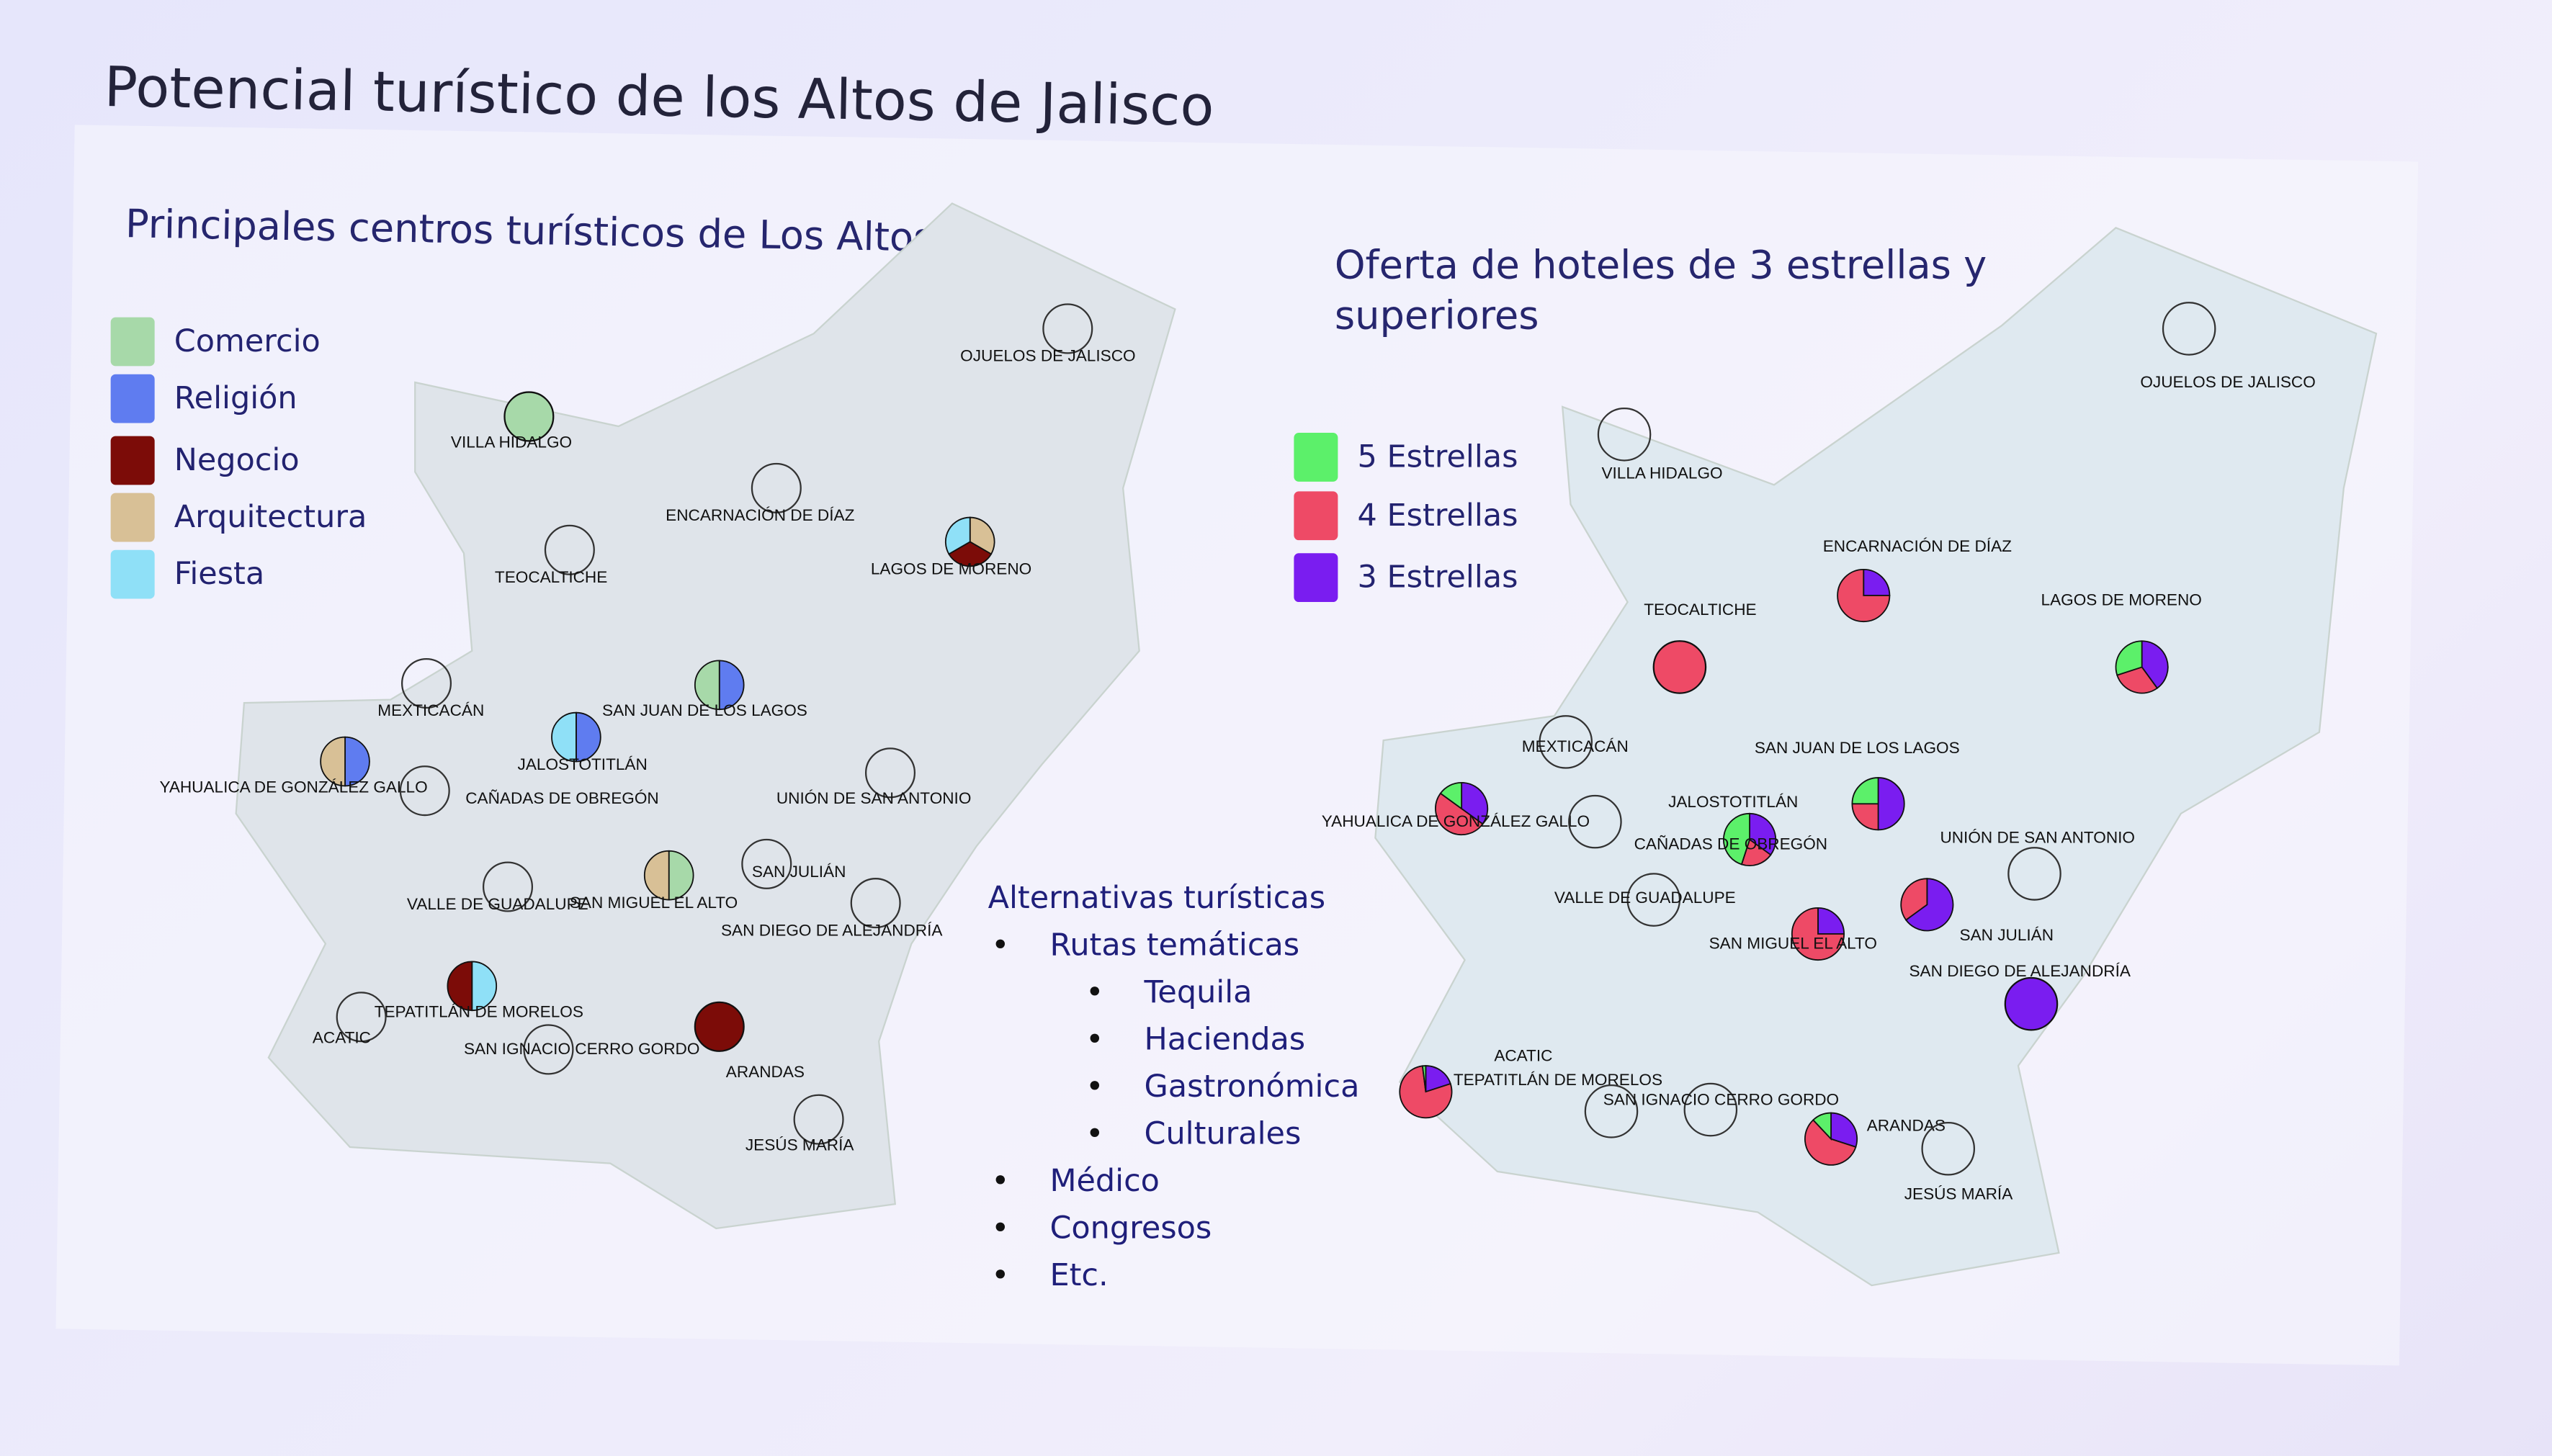 The width and height of the screenshot is (2552, 1456). What do you see at coordinates (270, 517) in the screenshot?
I see `legend-label: Arquitectura` at bounding box center [270, 517].